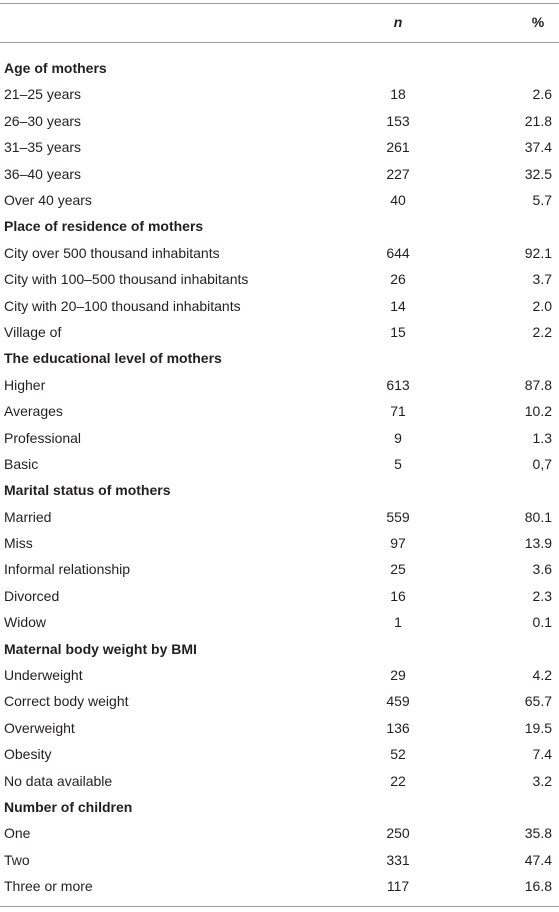  Describe the element at coordinates (66, 701) in the screenshot. I see `row-label: Correct body weight` at that location.